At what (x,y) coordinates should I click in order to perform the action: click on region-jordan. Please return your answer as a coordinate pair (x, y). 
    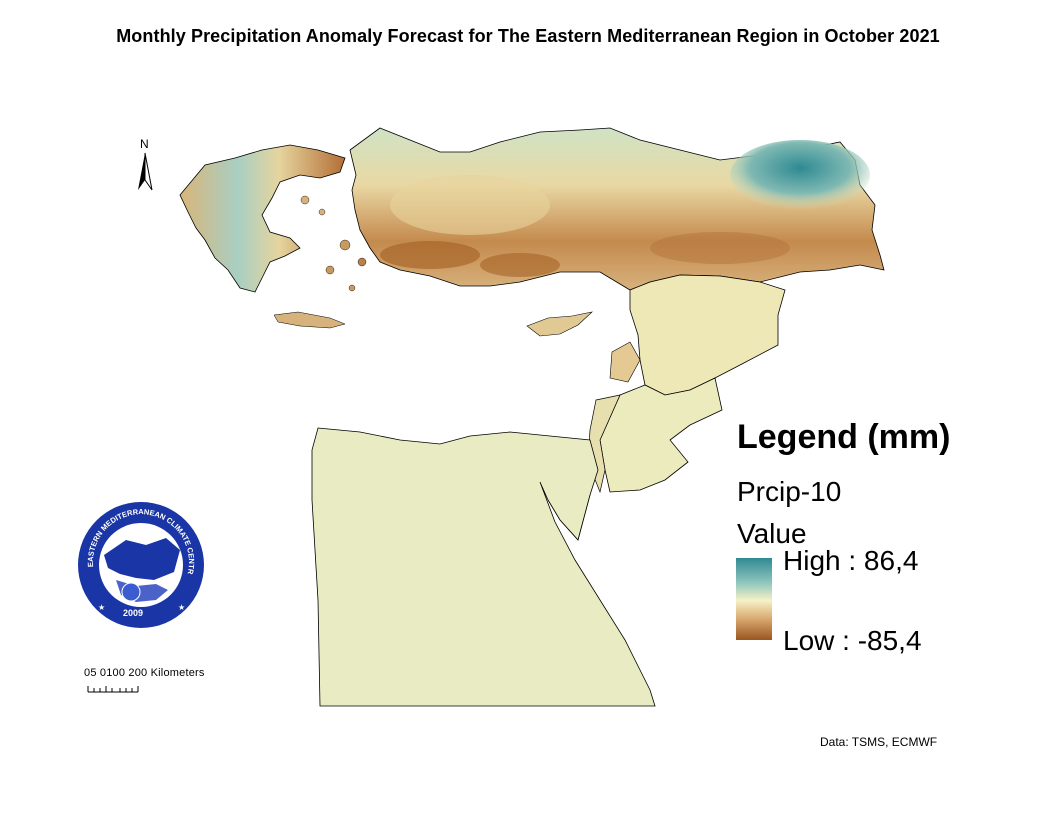
    Looking at the image, I should click on (661, 435).